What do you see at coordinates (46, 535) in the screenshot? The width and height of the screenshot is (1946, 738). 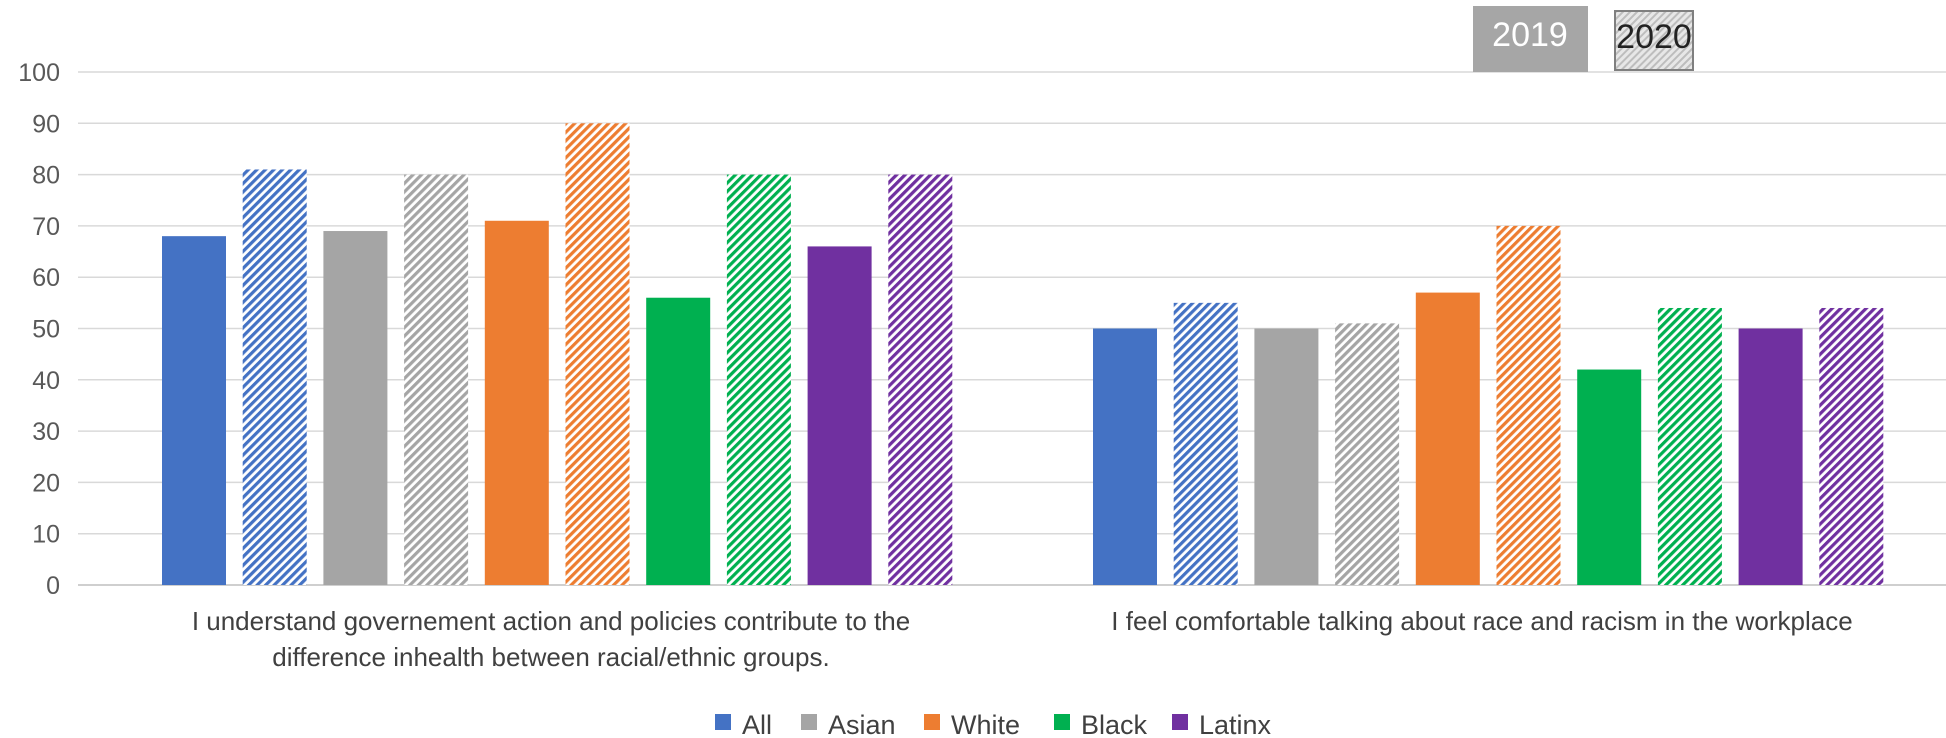 I see `y-tick-label: 10` at bounding box center [46, 535].